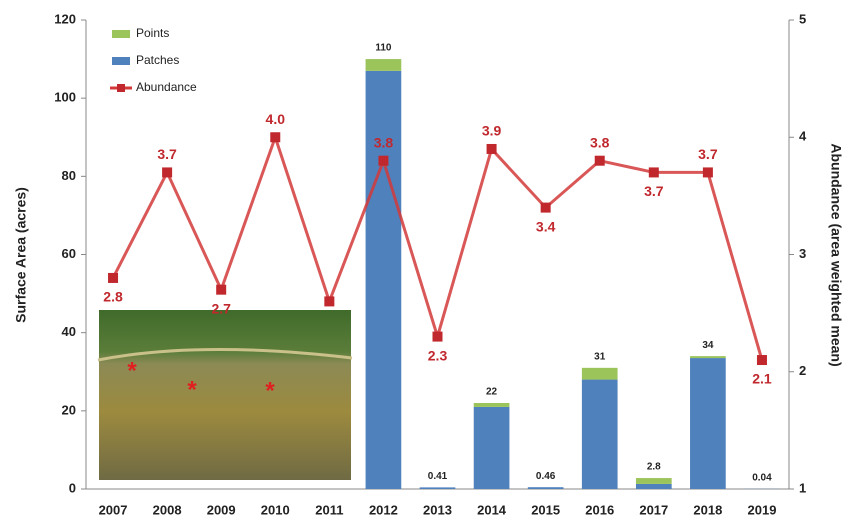 The height and width of the screenshot is (527, 847). What do you see at coordinates (836, 254) in the screenshot?
I see `y2-axis-title: Abundance (area weighted mean)` at bounding box center [836, 254].